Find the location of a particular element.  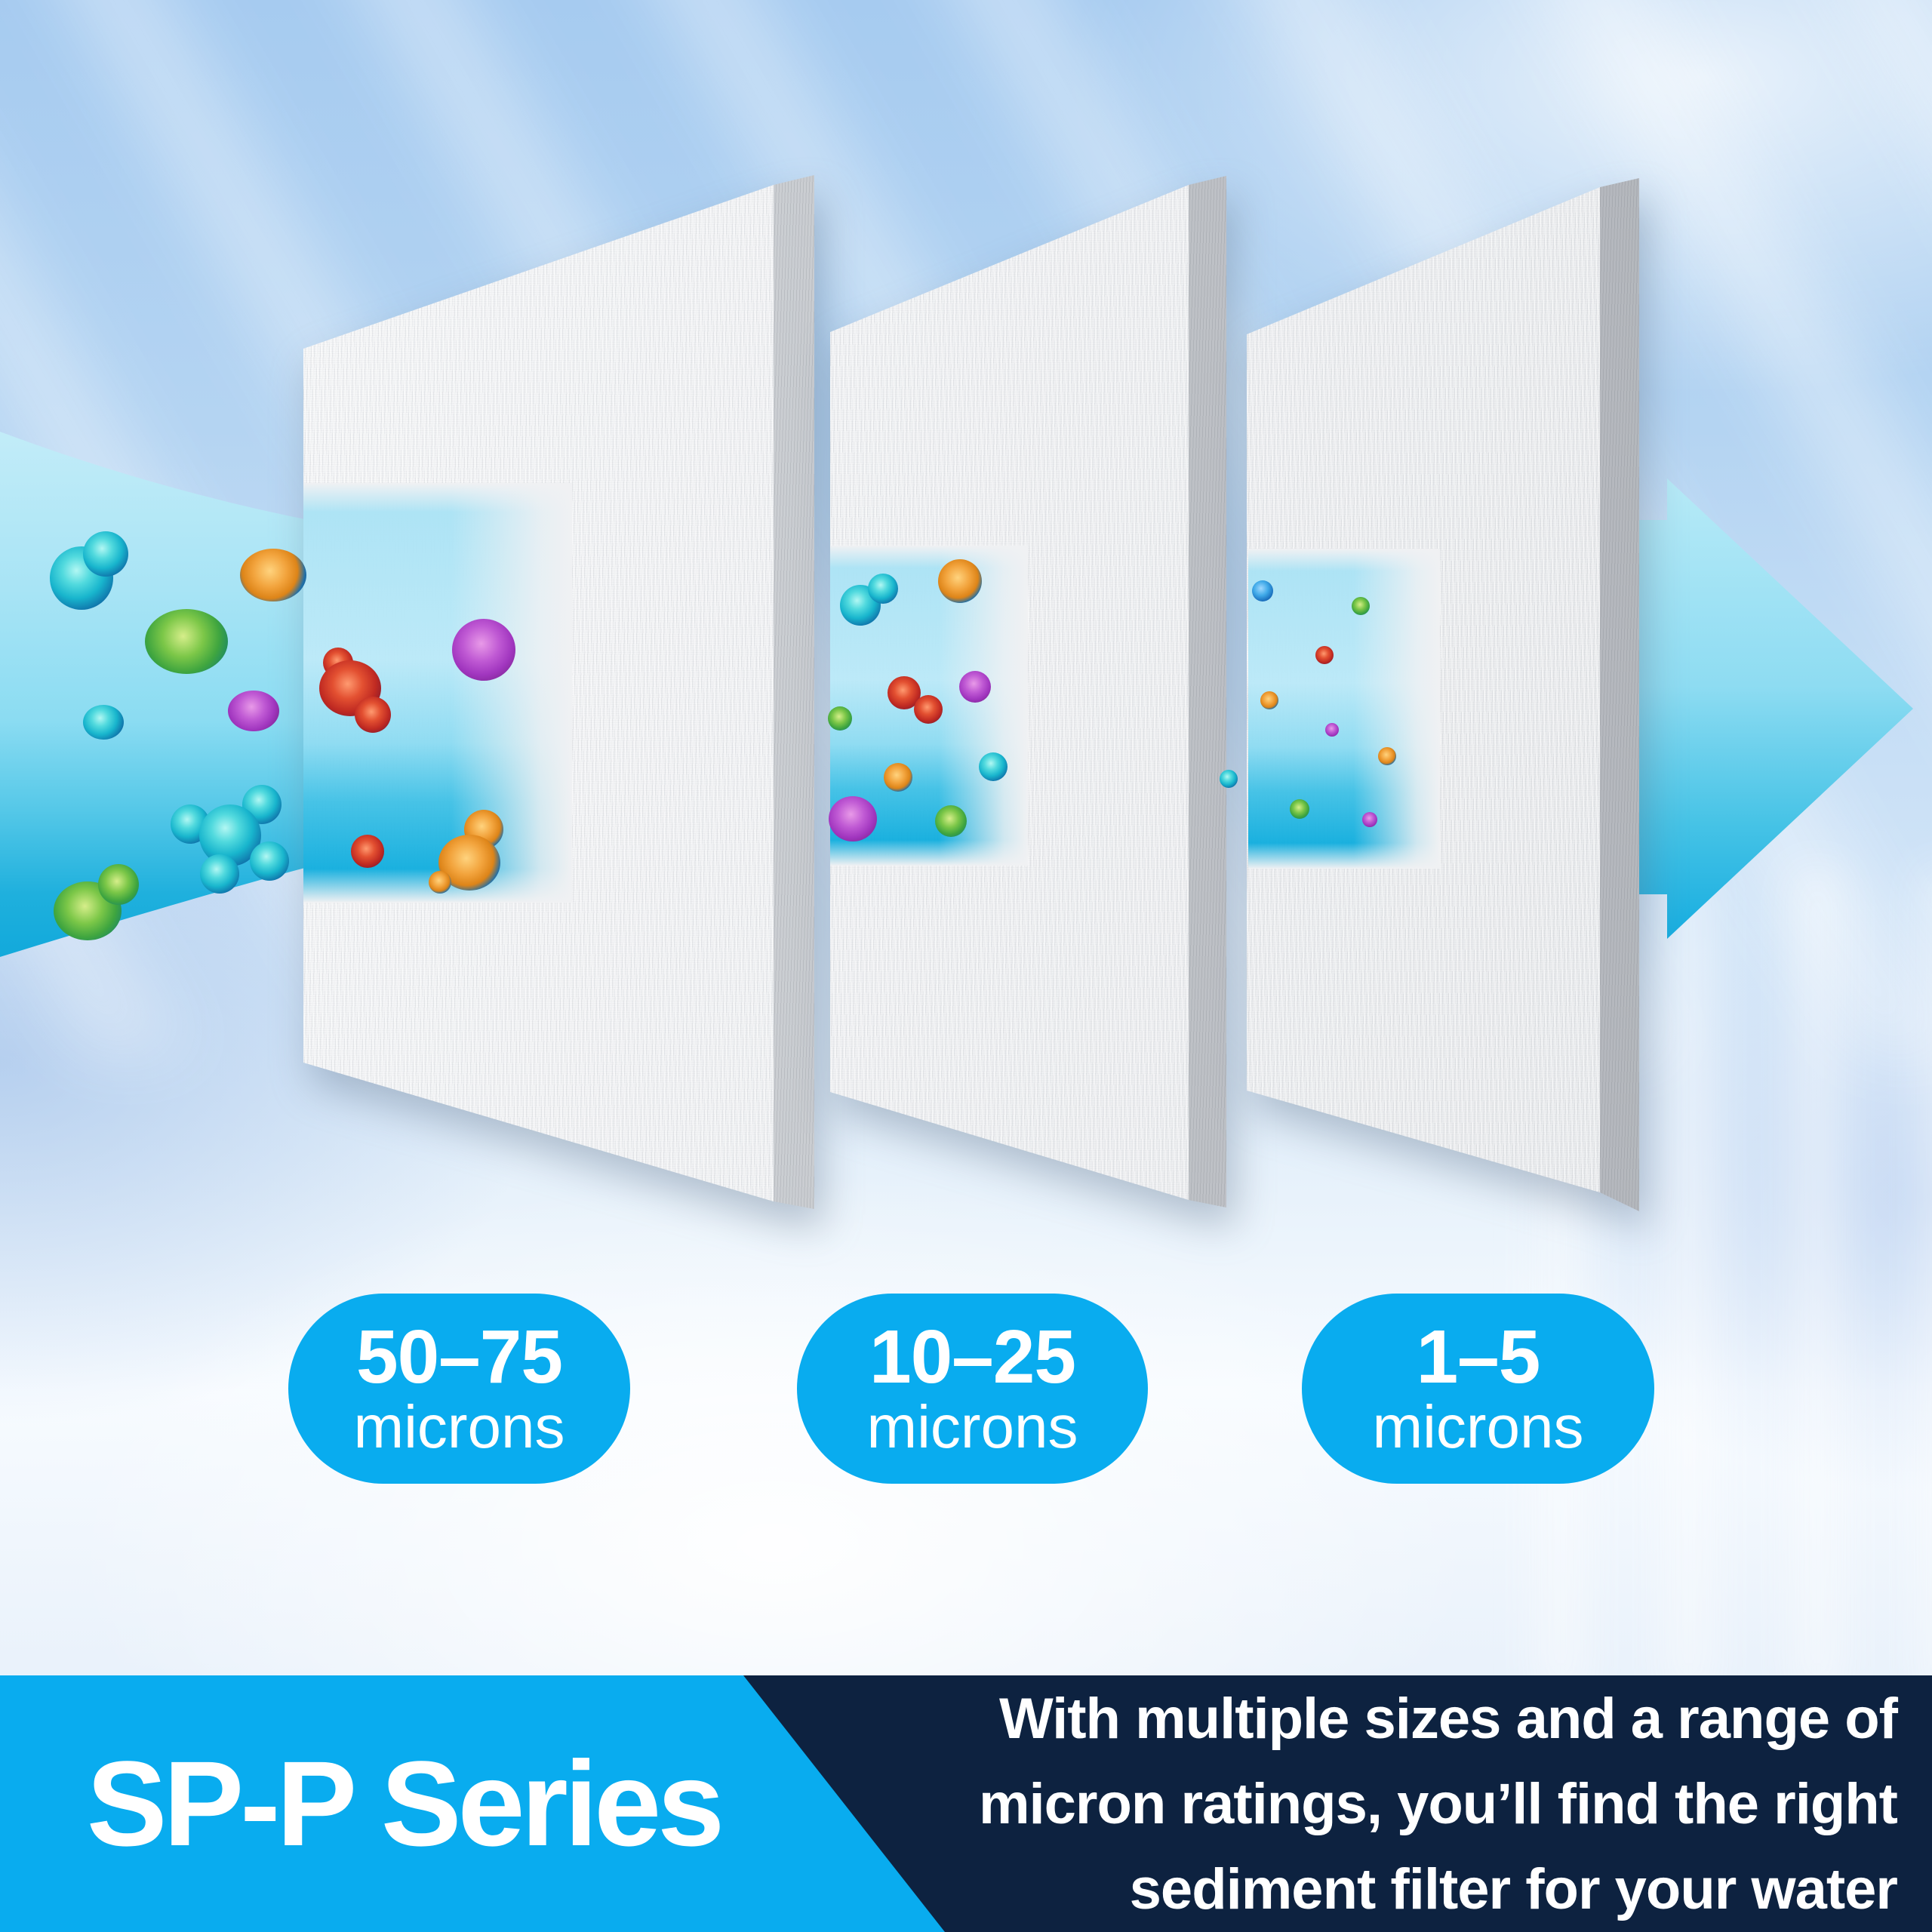

micron-rating-badge-3: 1–5 microns is located at coordinates (1478, 1389).